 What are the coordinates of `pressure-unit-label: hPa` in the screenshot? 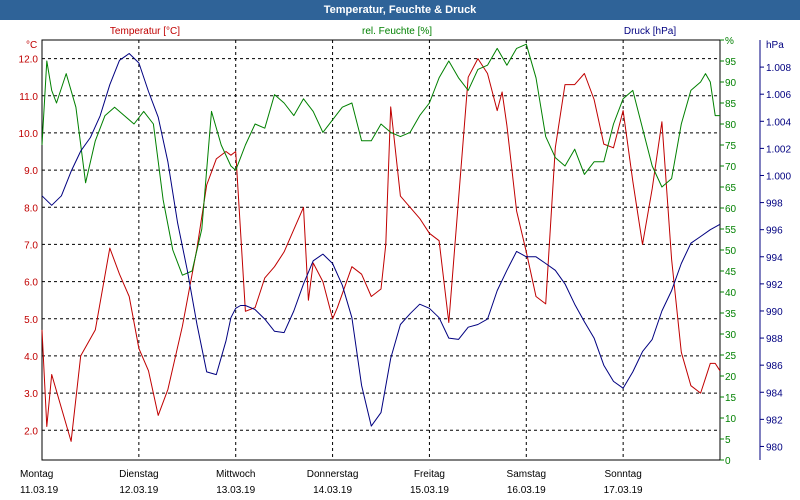 It's located at (775, 45).